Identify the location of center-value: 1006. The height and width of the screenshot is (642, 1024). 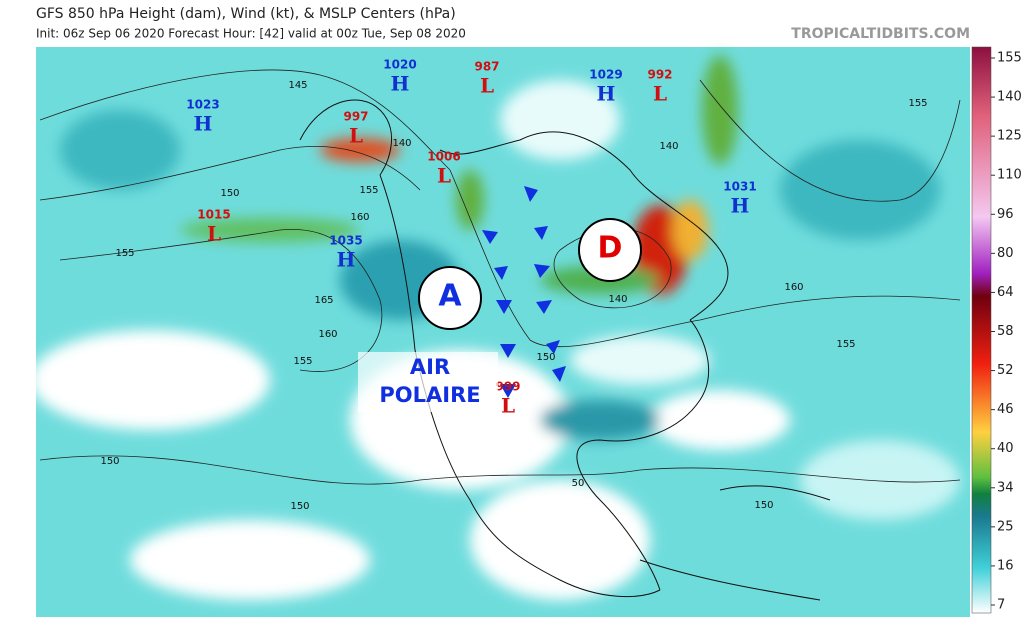
(443, 157).